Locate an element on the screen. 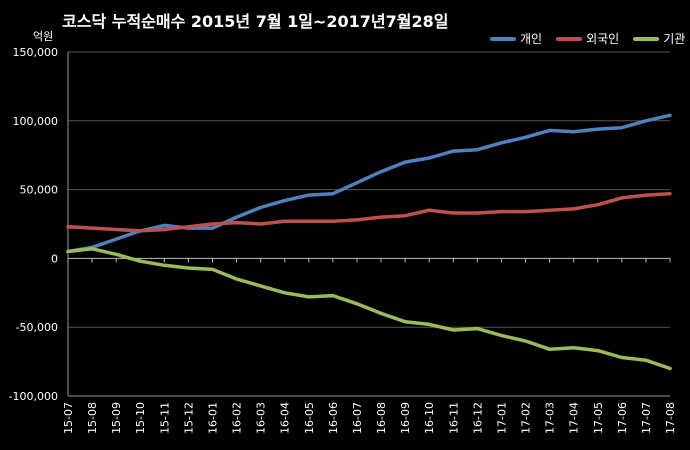 Image resolution: width=690 pixels, height=450 pixels. y-tick-label: 100,000 is located at coordinates (36, 121).